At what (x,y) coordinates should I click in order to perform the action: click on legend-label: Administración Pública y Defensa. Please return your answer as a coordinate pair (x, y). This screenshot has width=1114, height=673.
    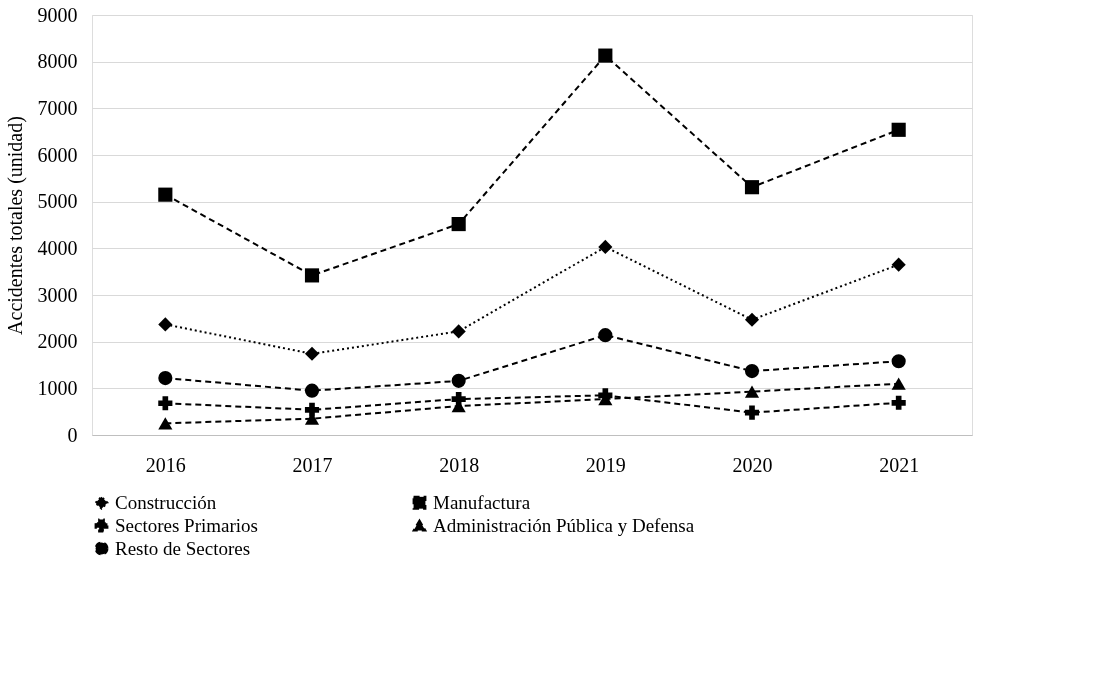
    Looking at the image, I should click on (564, 525).